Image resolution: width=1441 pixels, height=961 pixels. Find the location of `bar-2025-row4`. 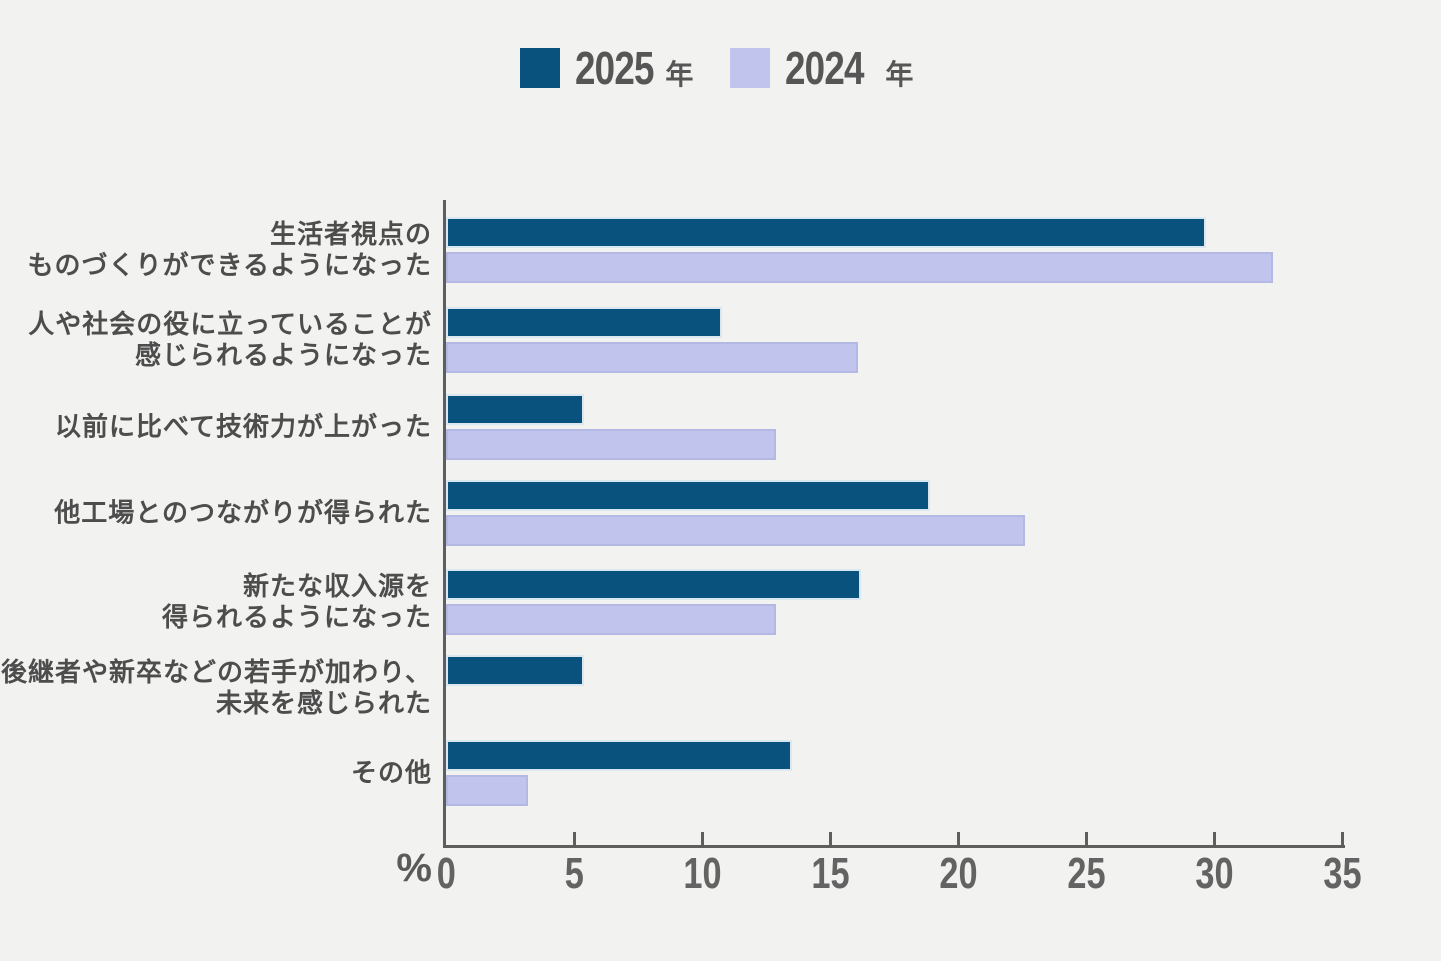

bar-2025-row4 is located at coordinates (688, 495).